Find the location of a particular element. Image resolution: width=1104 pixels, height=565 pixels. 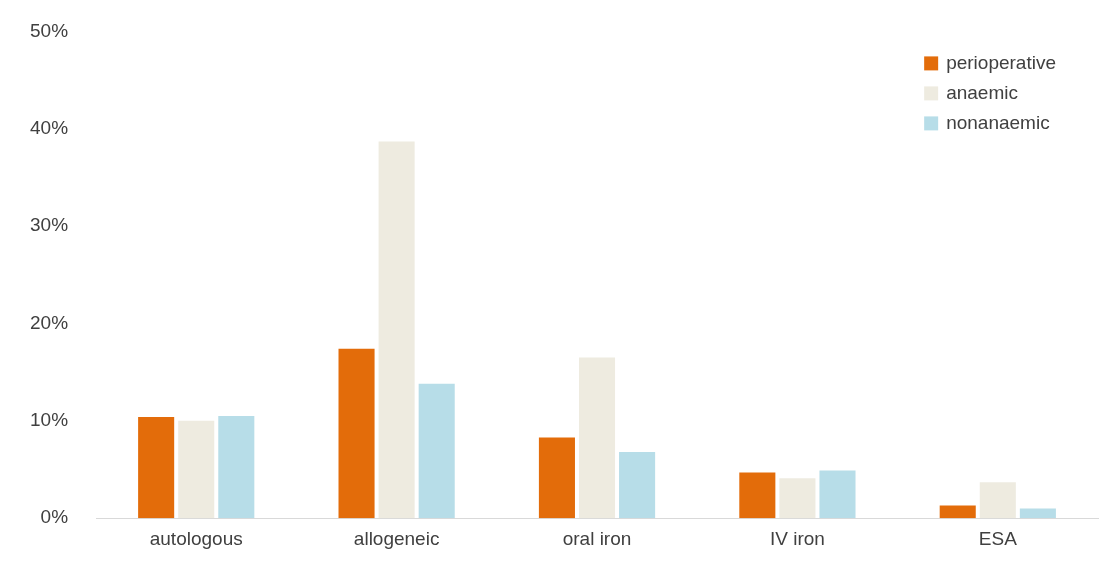

x-tick-label: IV iron is located at coordinates (797, 538).